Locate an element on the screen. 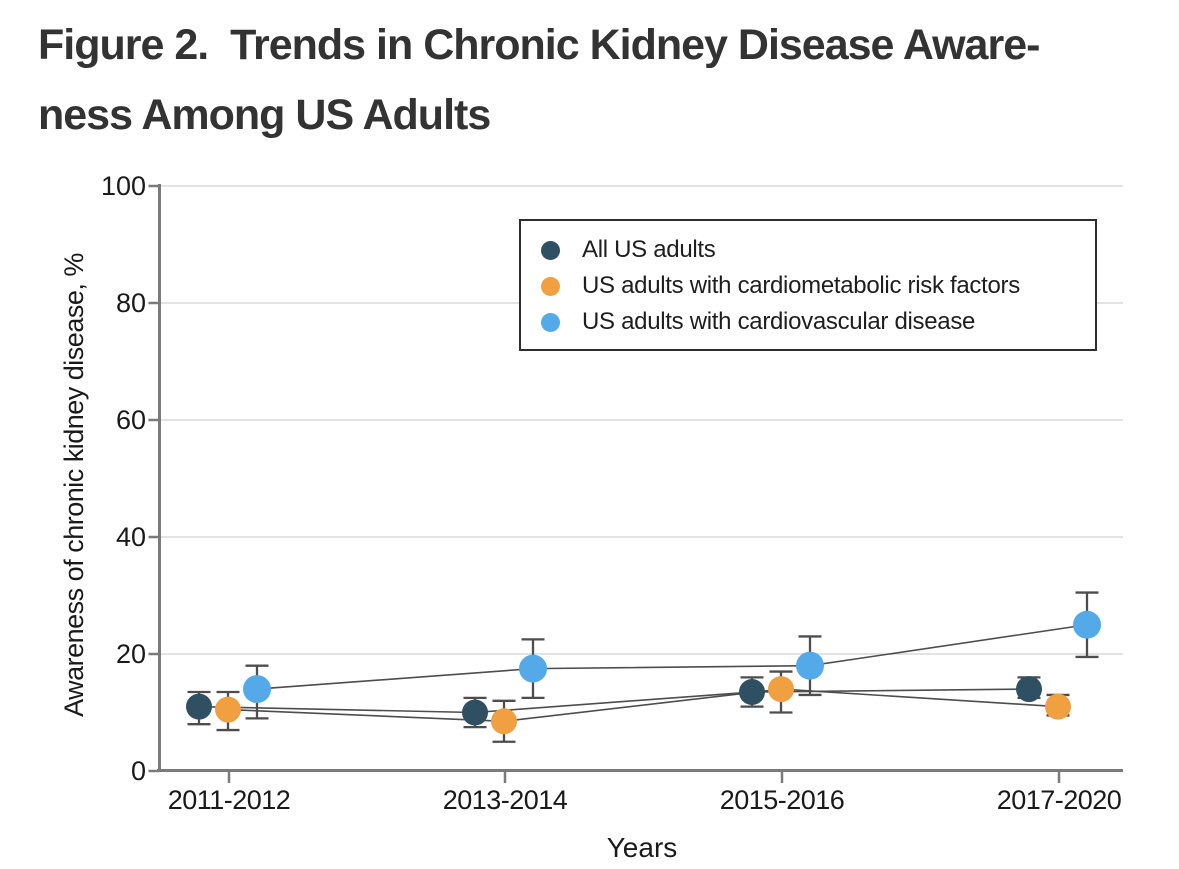  y-axis-label: Awareness of chronic kidney disease, % is located at coordinates (74, 485).